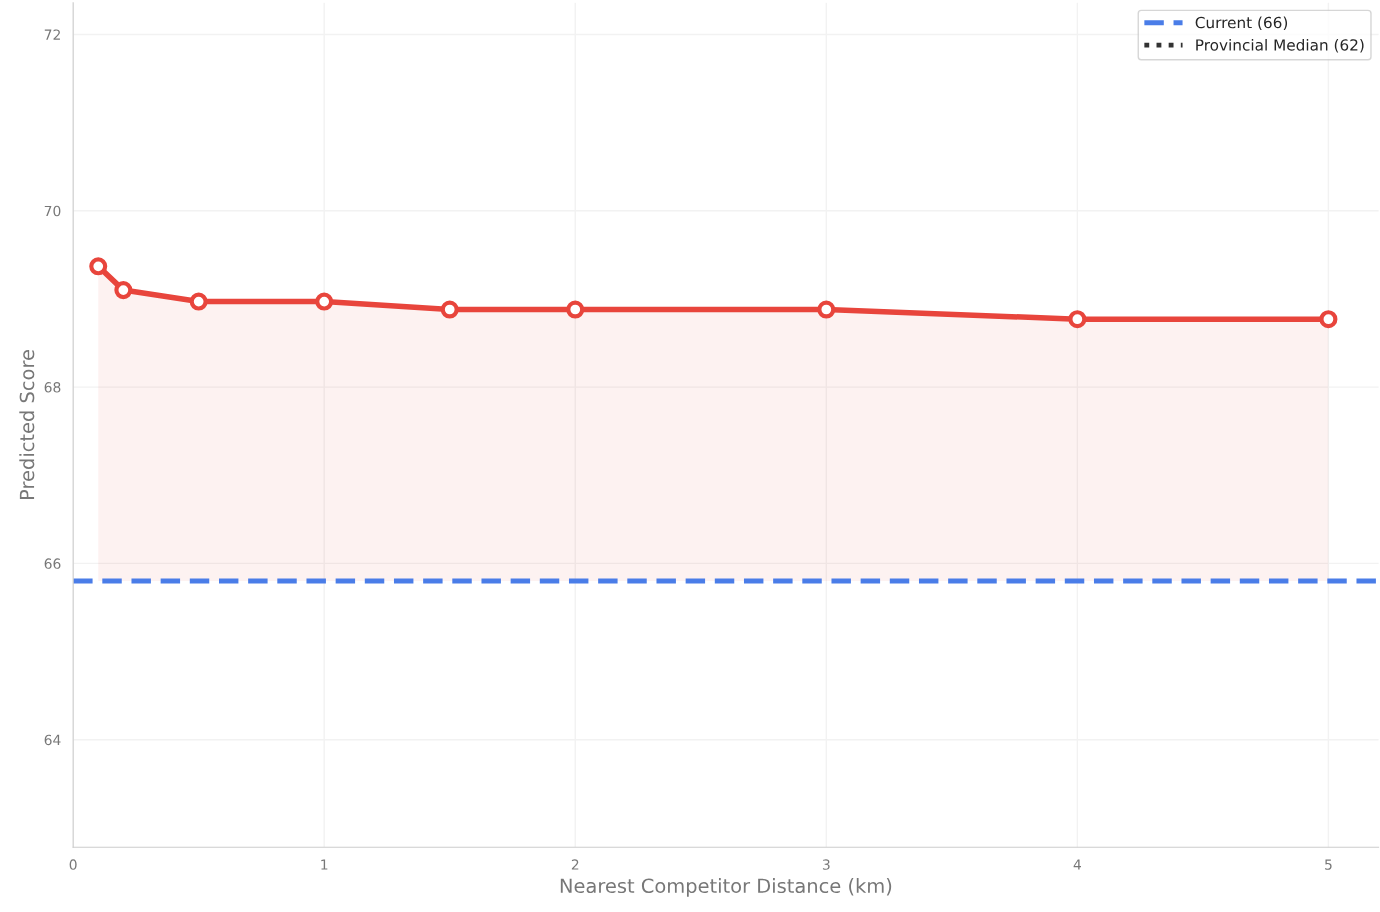 The height and width of the screenshot is (912, 1380). I want to click on x-tick-label: 1, so click(324, 864).